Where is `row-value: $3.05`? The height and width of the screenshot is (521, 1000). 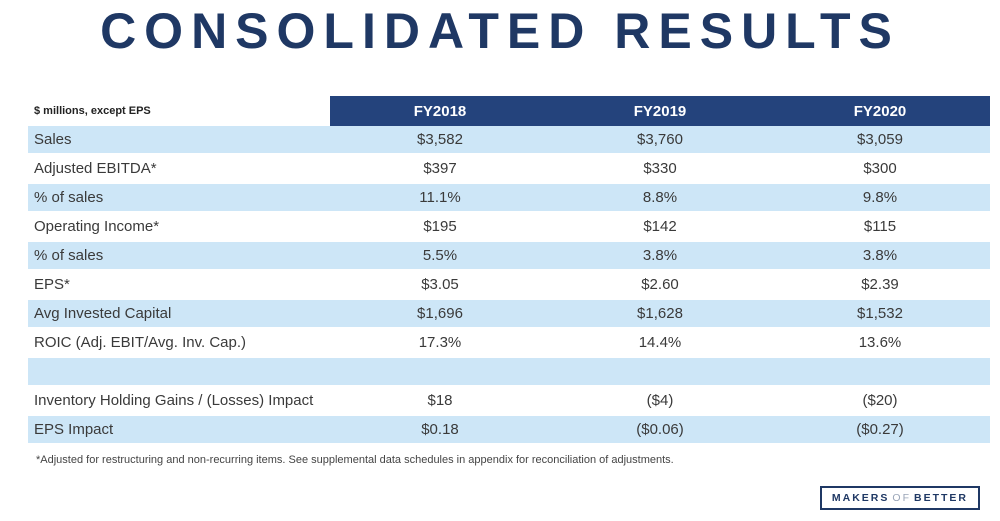
row-value: $3.05 is located at coordinates (440, 284).